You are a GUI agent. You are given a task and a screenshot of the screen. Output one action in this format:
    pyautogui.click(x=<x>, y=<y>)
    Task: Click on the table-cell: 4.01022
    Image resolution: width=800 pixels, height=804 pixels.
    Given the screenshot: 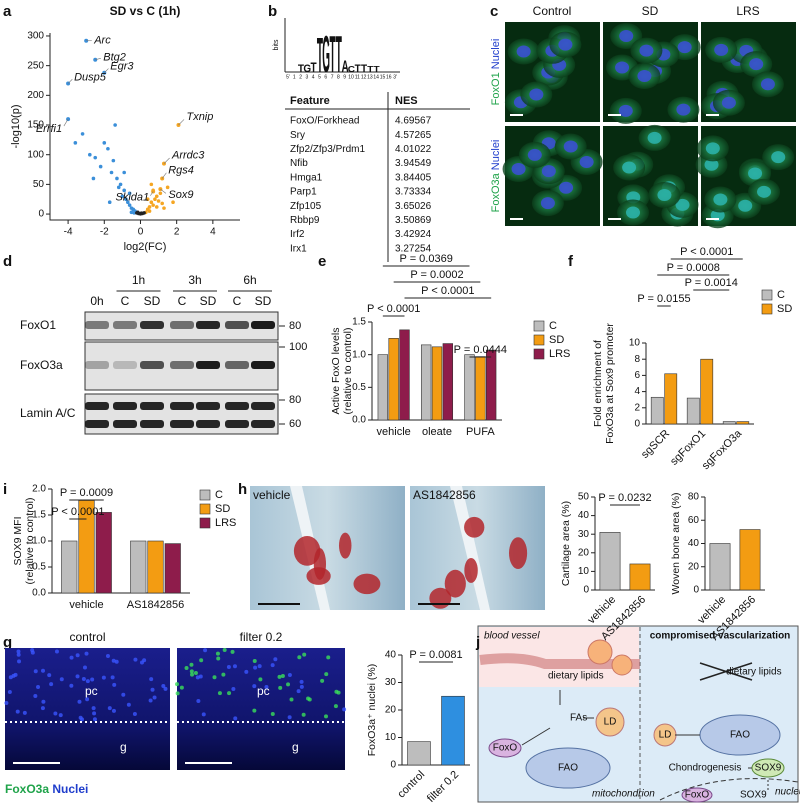 What is the action you would take?
    pyautogui.click(x=413, y=149)
    